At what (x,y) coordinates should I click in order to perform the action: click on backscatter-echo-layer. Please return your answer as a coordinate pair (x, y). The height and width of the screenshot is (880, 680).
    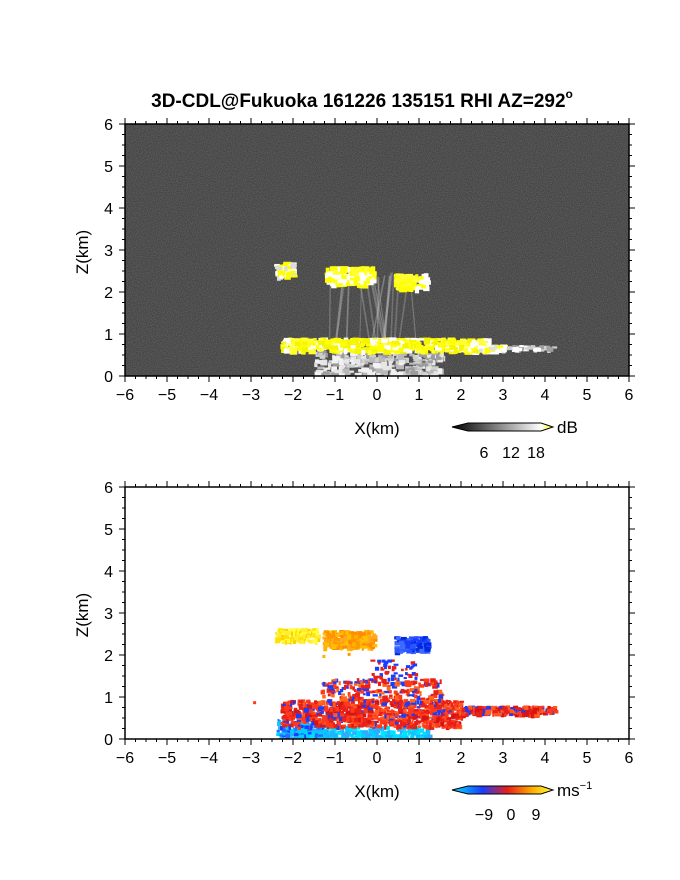
    Looking at the image, I should click on (416, 318).